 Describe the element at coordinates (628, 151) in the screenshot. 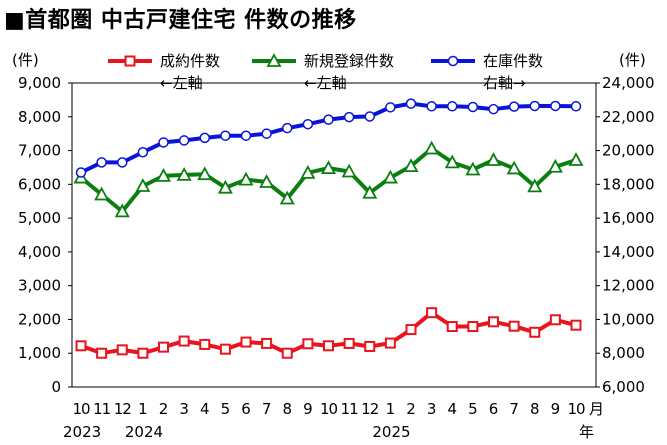

I see `right-axis-tick-label: 20,000` at that location.